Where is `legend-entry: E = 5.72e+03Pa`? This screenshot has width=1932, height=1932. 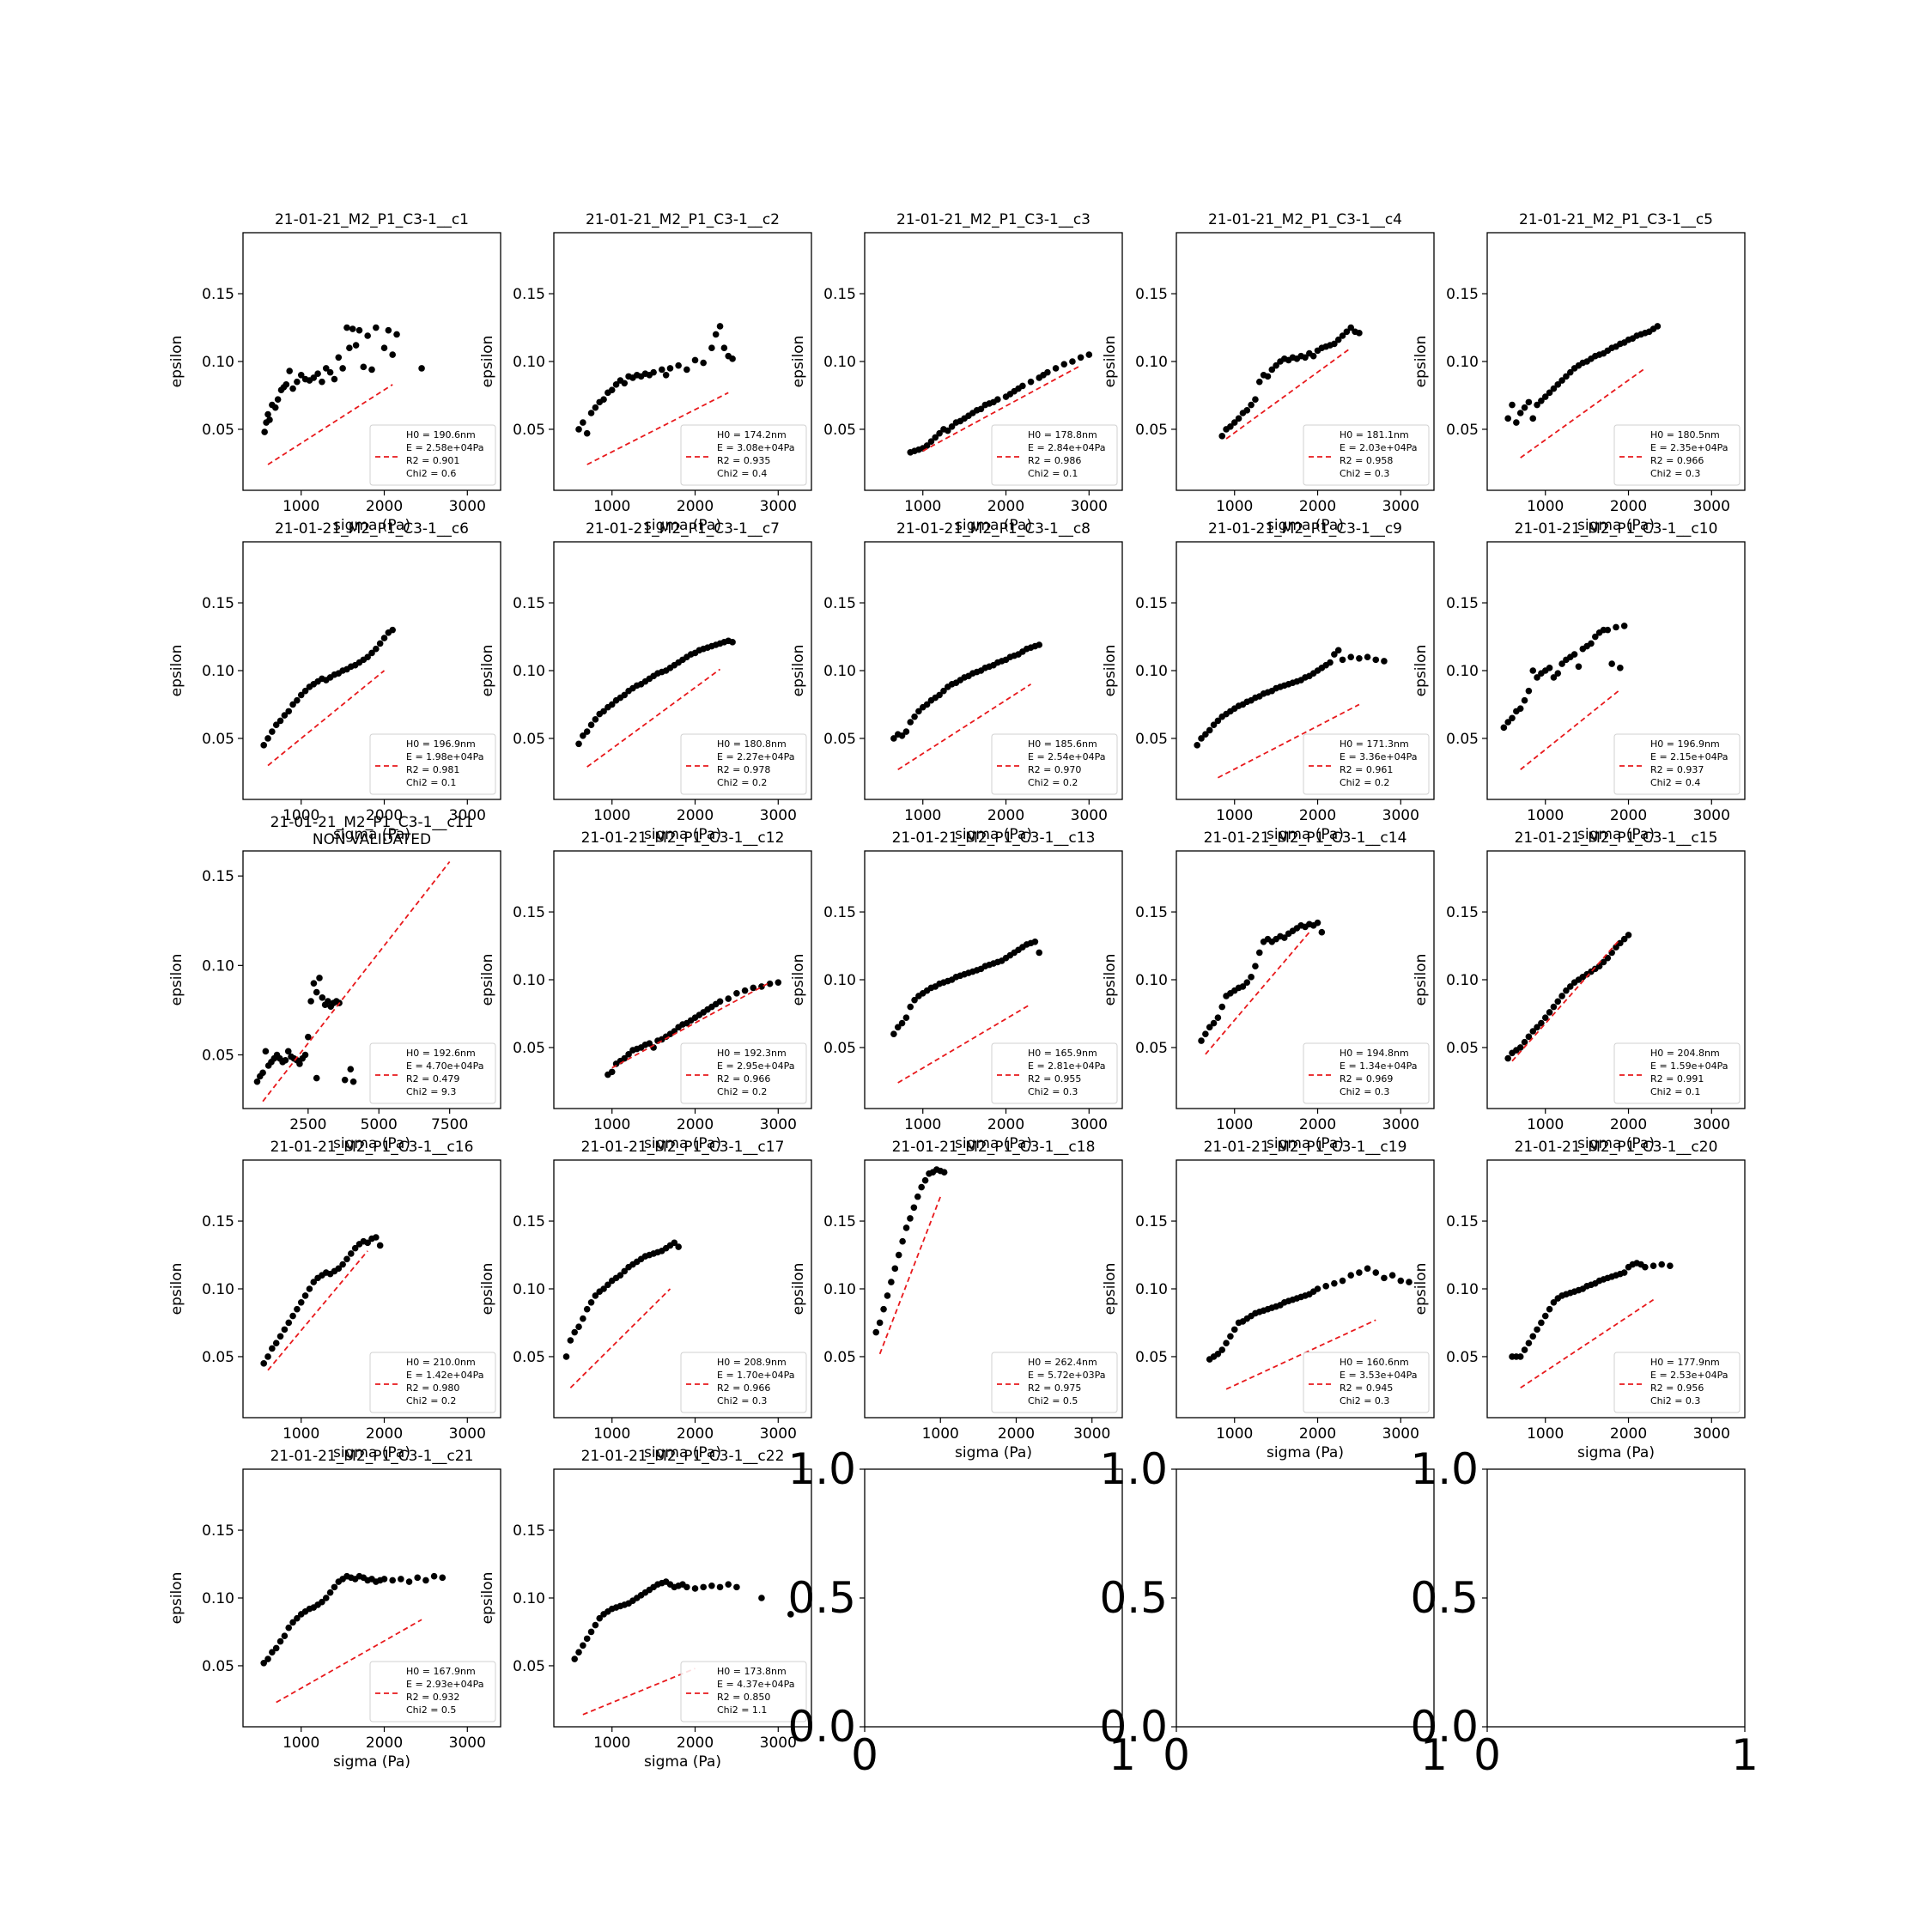 legend-entry: E = 5.72e+03Pa is located at coordinates (1067, 1375).